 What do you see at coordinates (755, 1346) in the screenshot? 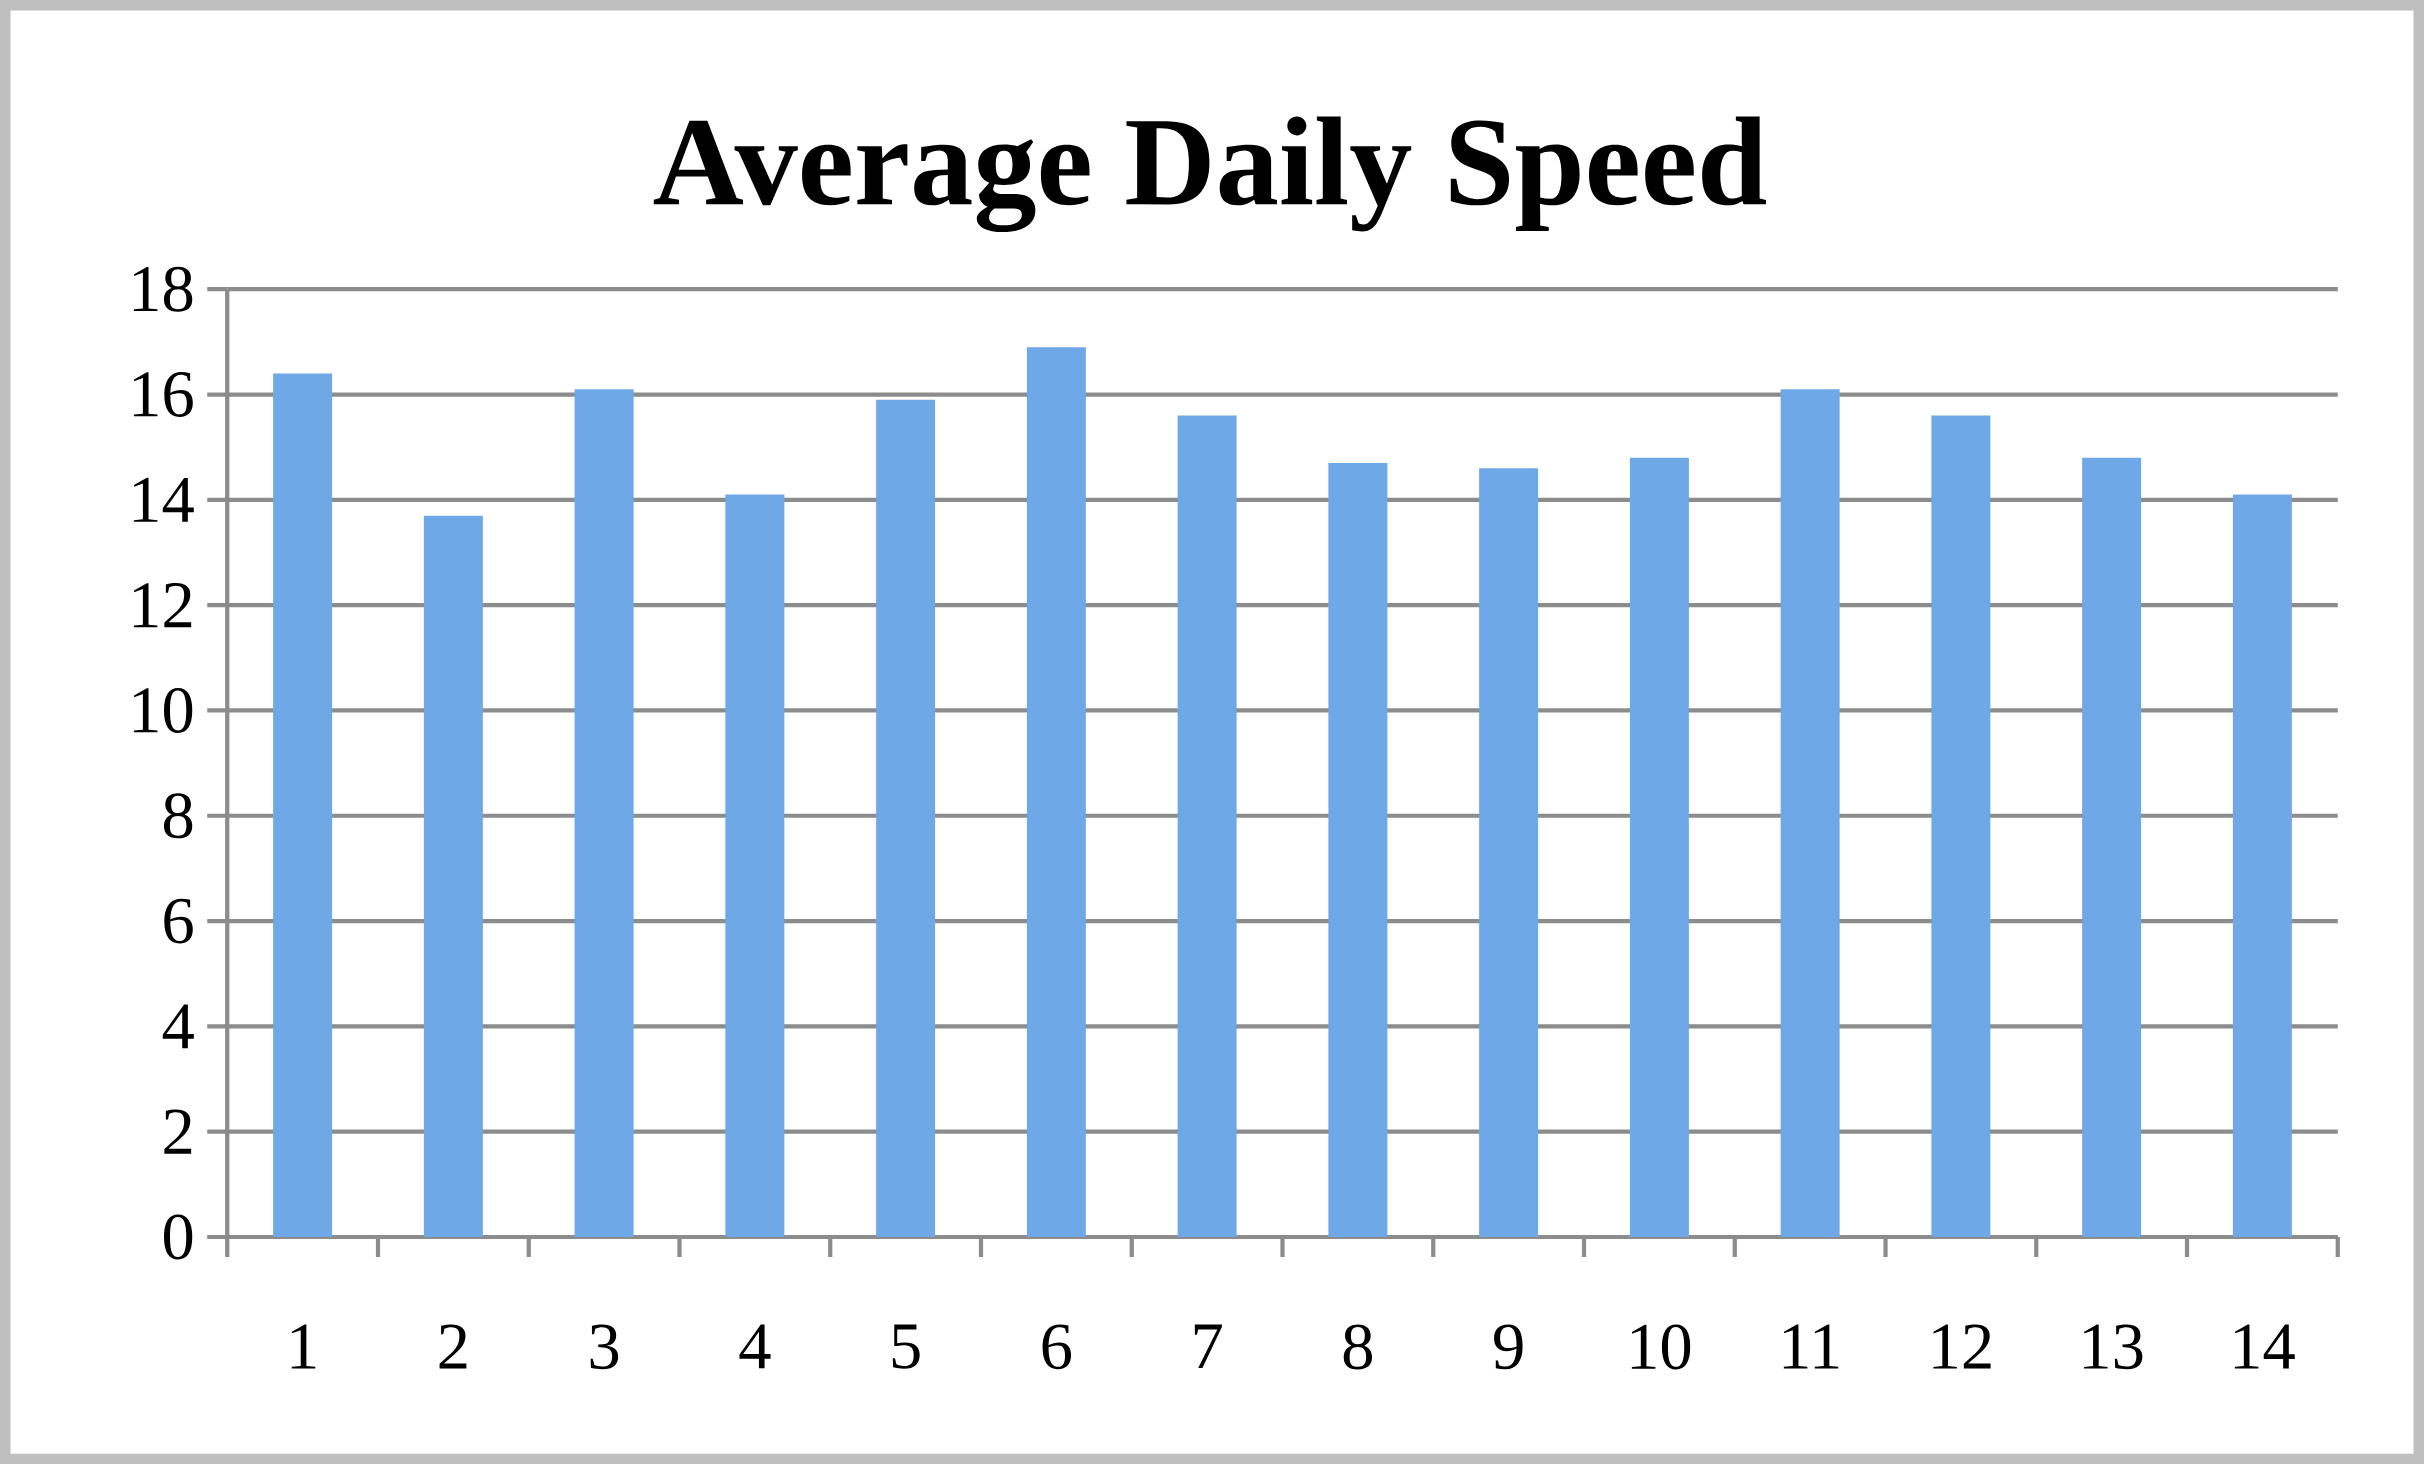
I see `x-tick-label: 4` at bounding box center [755, 1346].